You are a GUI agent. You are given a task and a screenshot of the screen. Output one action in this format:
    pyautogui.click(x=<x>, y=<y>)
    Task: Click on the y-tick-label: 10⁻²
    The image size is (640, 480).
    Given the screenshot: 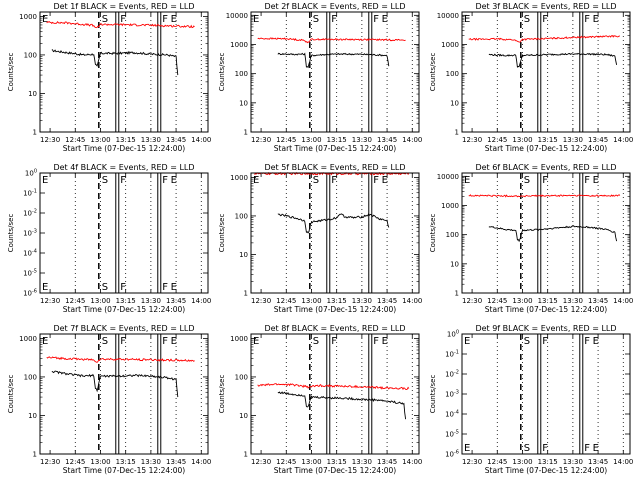 What is the action you would take?
    pyautogui.click(x=30, y=213)
    